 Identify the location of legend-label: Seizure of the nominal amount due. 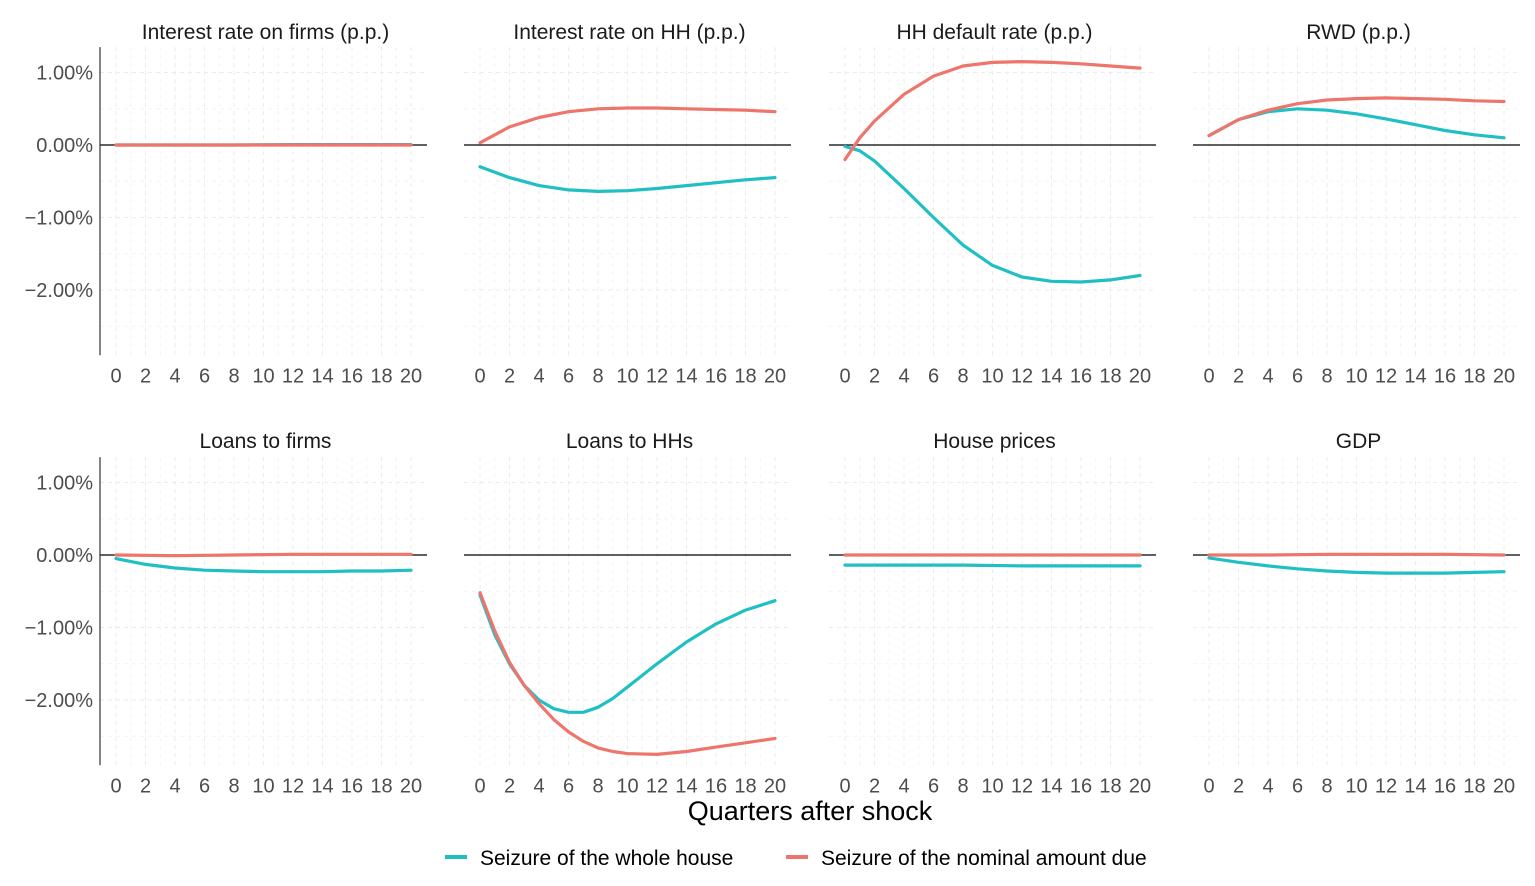
(984, 858).